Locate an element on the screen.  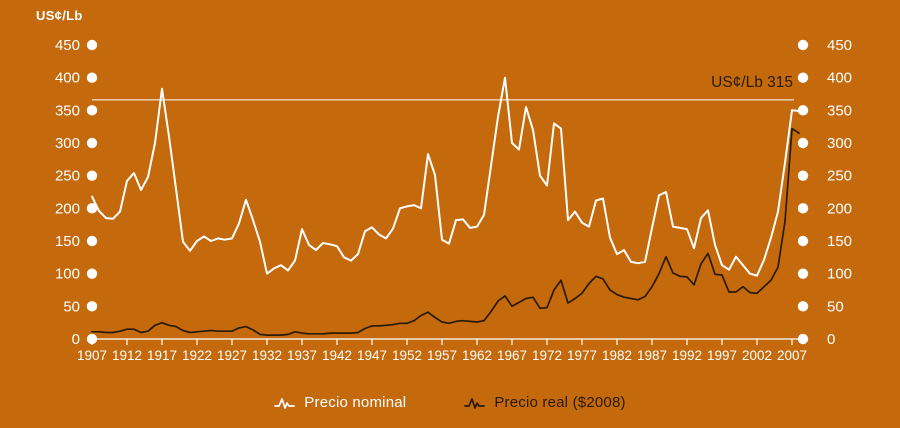
y-axis-label-right: 50 is located at coordinates (835, 306).